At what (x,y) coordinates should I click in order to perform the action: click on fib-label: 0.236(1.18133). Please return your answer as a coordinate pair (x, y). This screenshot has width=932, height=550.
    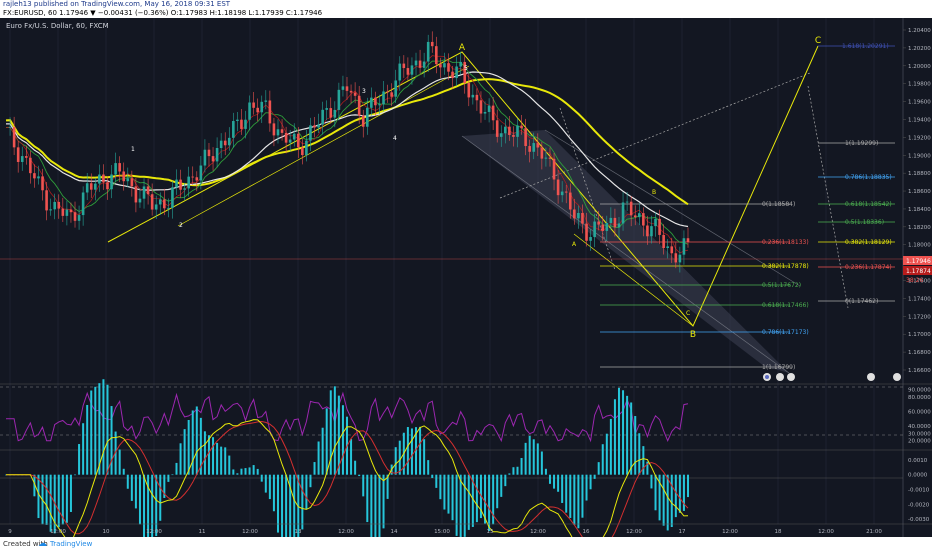
    Looking at the image, I should click on (785, 242).